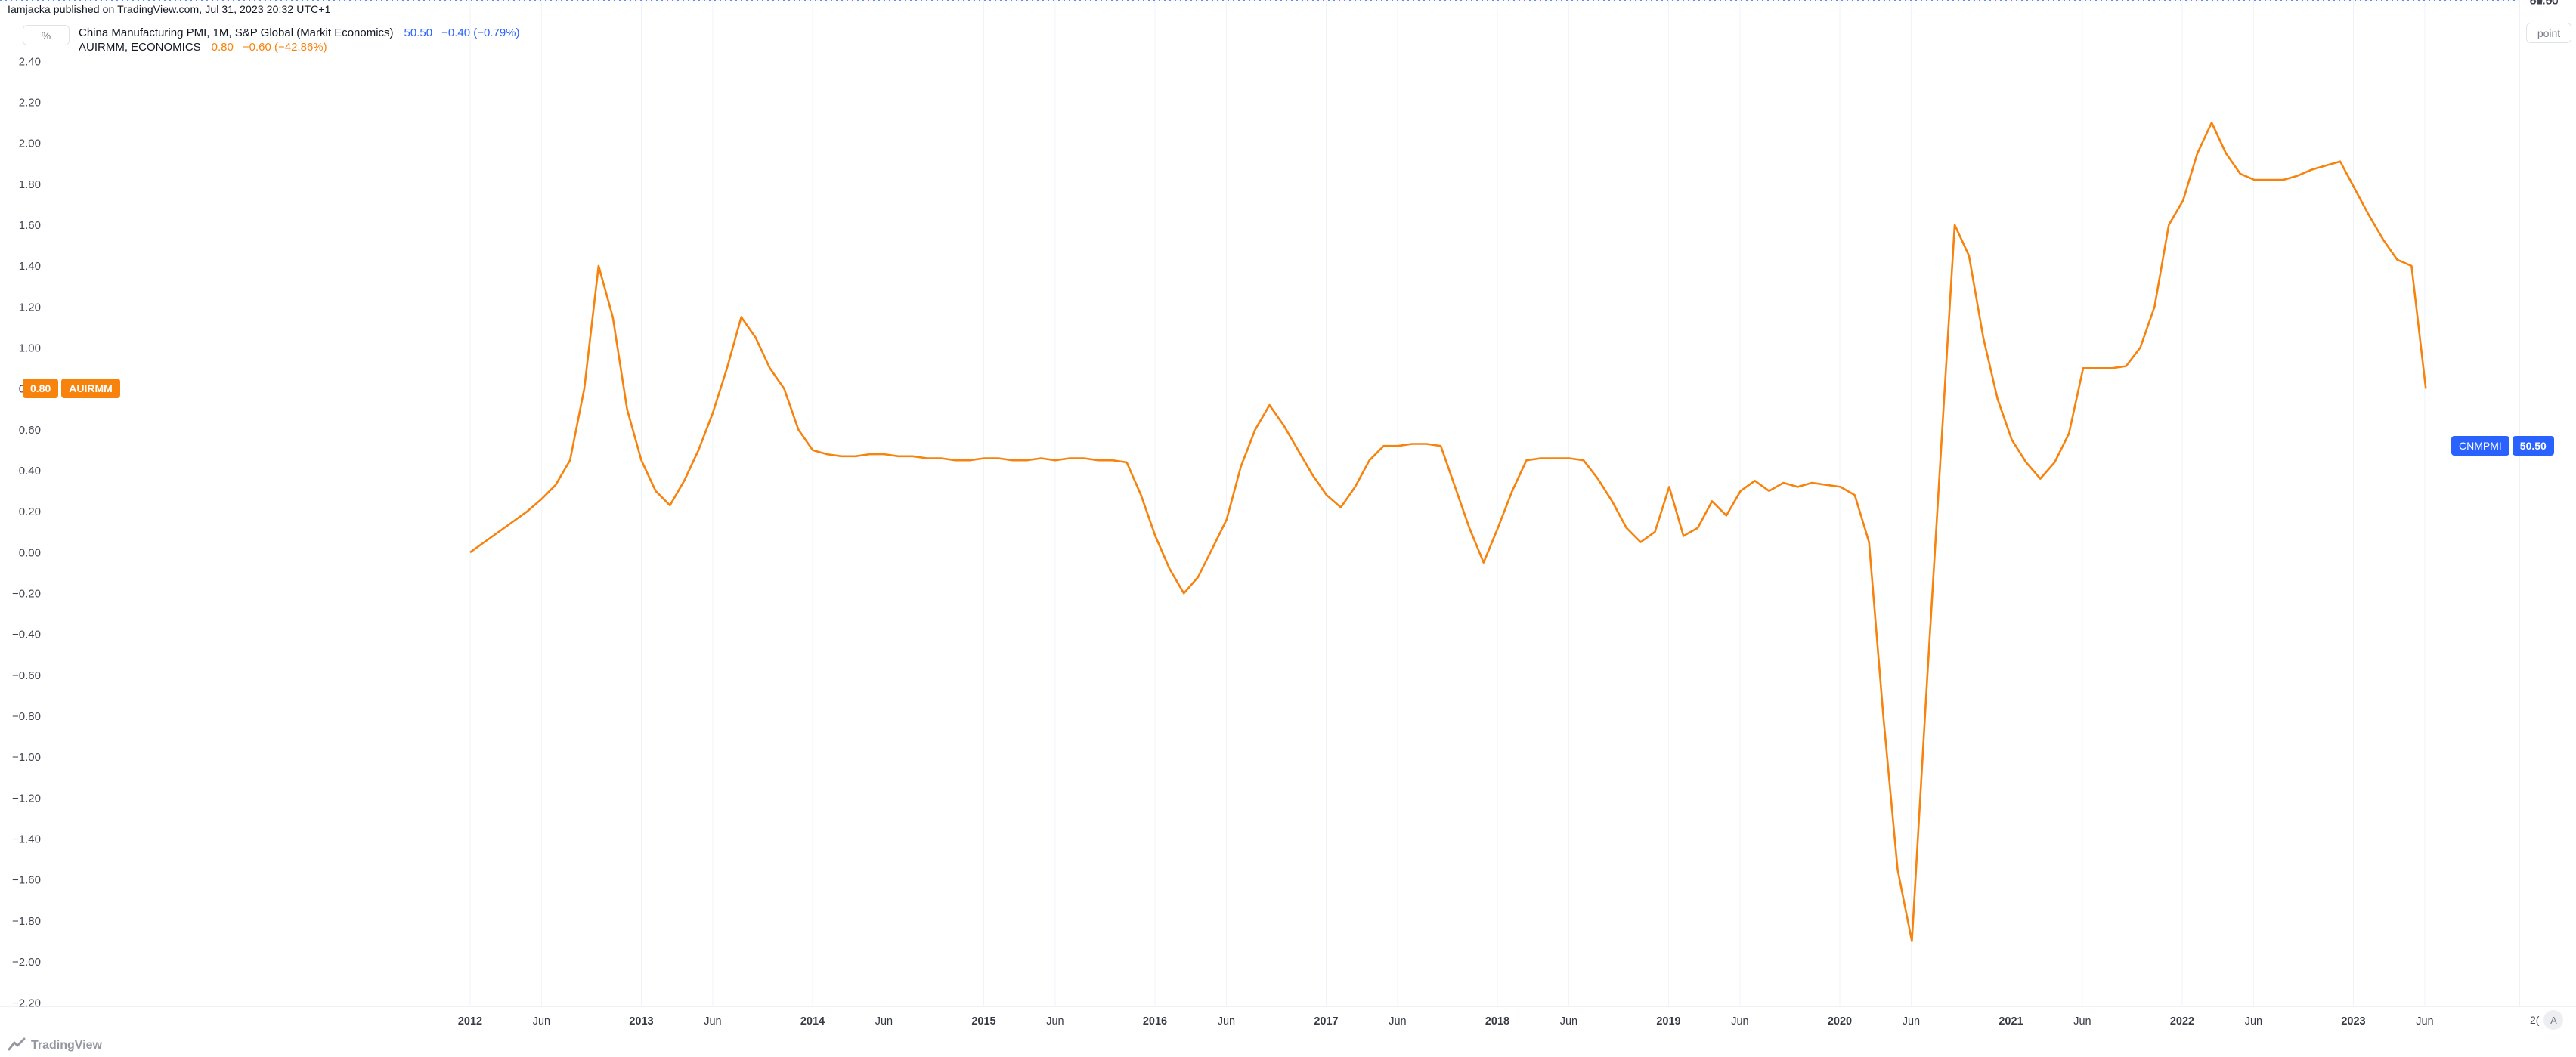 Image resolution: width=2576 pixels, height=1057 pixels. I want to click on right-axis-tick: 43.50, so click(2544, 3).